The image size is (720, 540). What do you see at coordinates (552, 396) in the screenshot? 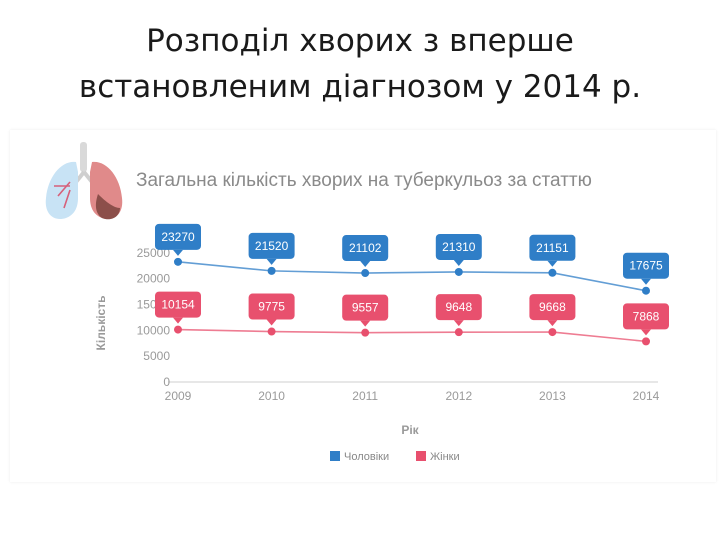
I see `x-tick-label-4: 2013` at bounding box center [552, 396].